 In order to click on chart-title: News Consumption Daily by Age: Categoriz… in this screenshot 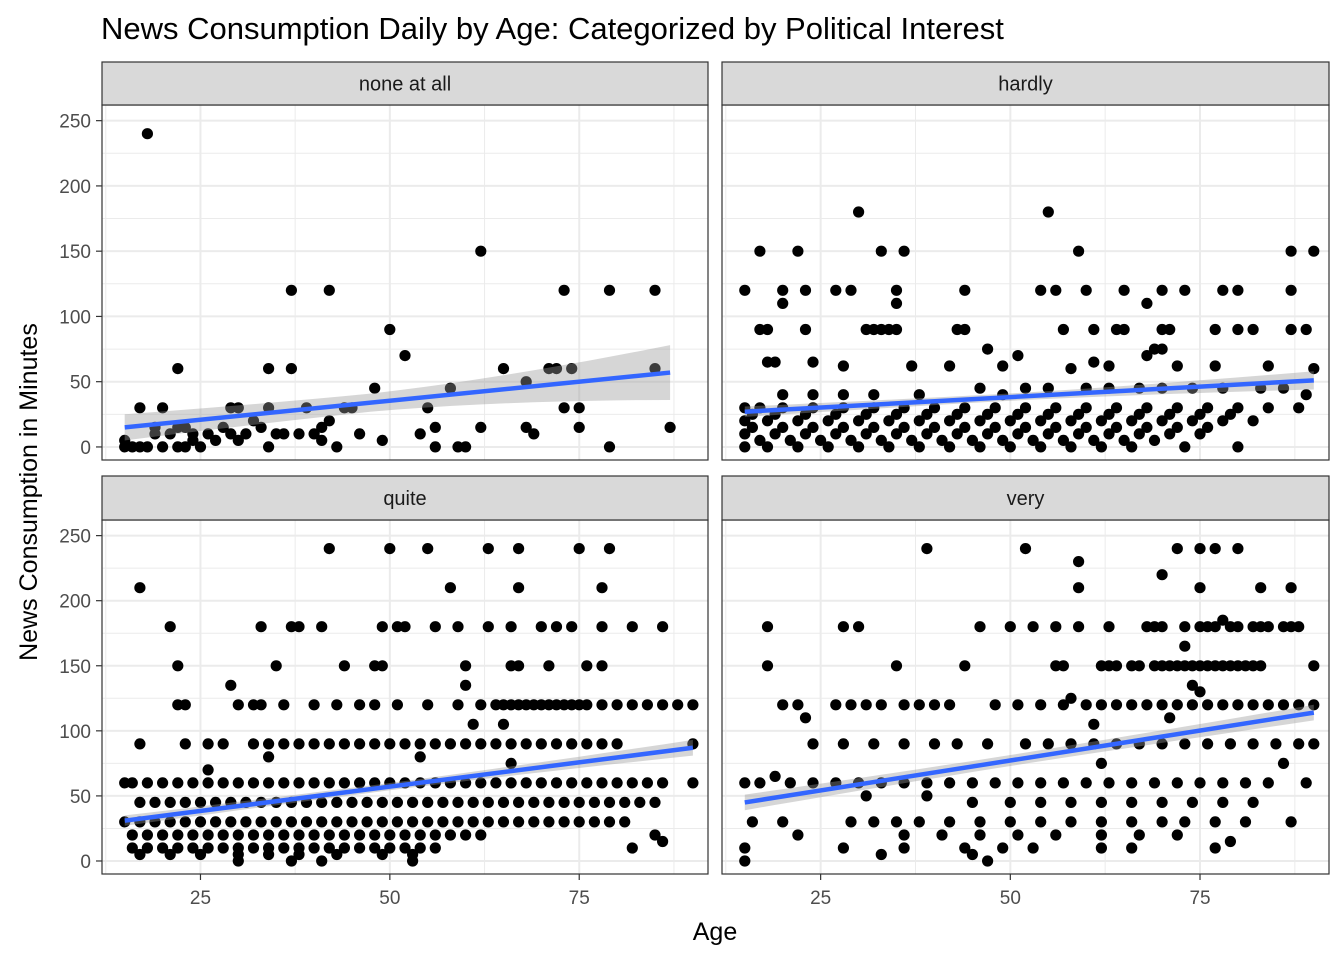, I will do `click(552, 28)`.